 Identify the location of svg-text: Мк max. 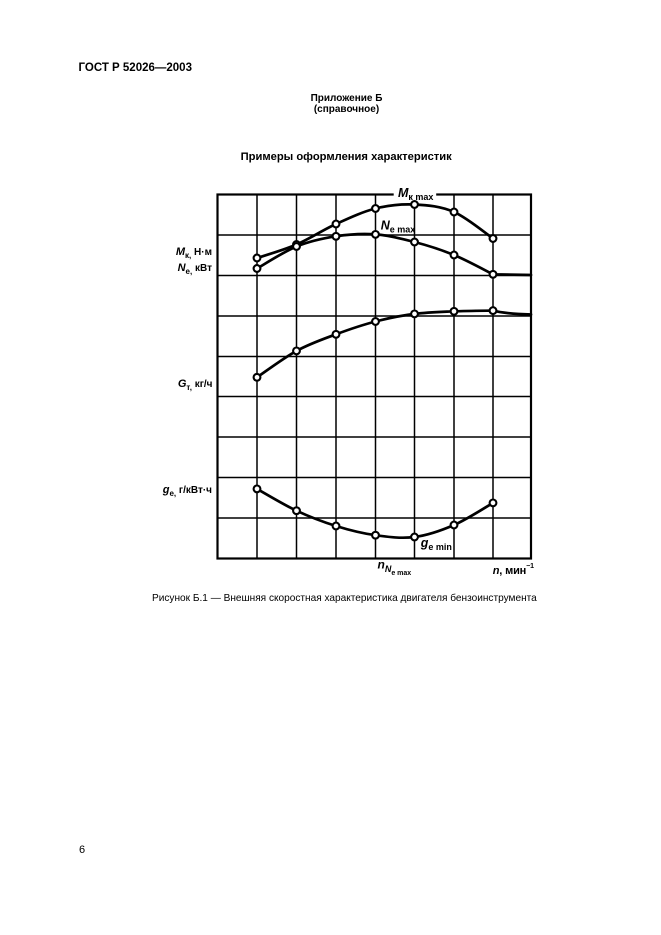
(415, 194).